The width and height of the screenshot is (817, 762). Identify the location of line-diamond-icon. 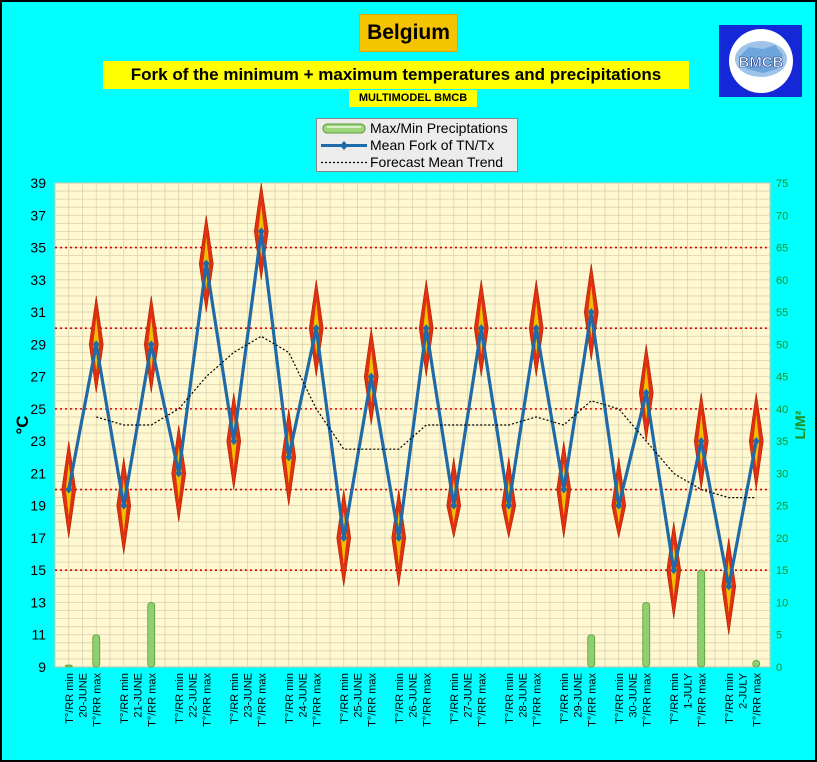
(344, 145).